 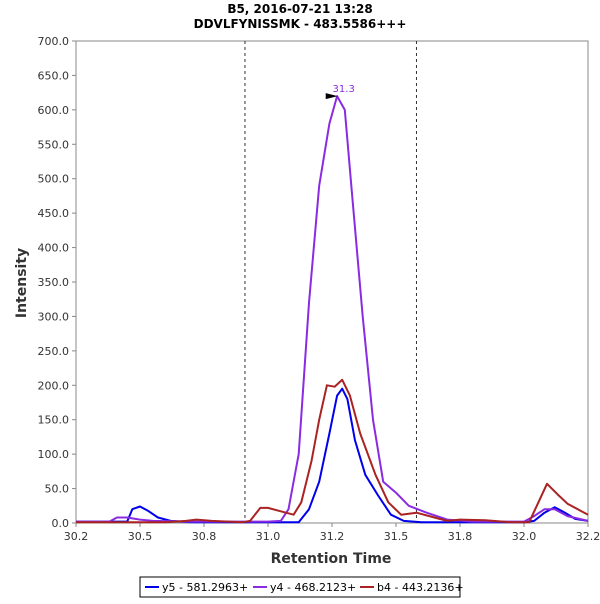 What do you see at coordinates (524, 536) in the screenshot?
I see `x-tick-label: 32.0` at bounding box center [524, 536].